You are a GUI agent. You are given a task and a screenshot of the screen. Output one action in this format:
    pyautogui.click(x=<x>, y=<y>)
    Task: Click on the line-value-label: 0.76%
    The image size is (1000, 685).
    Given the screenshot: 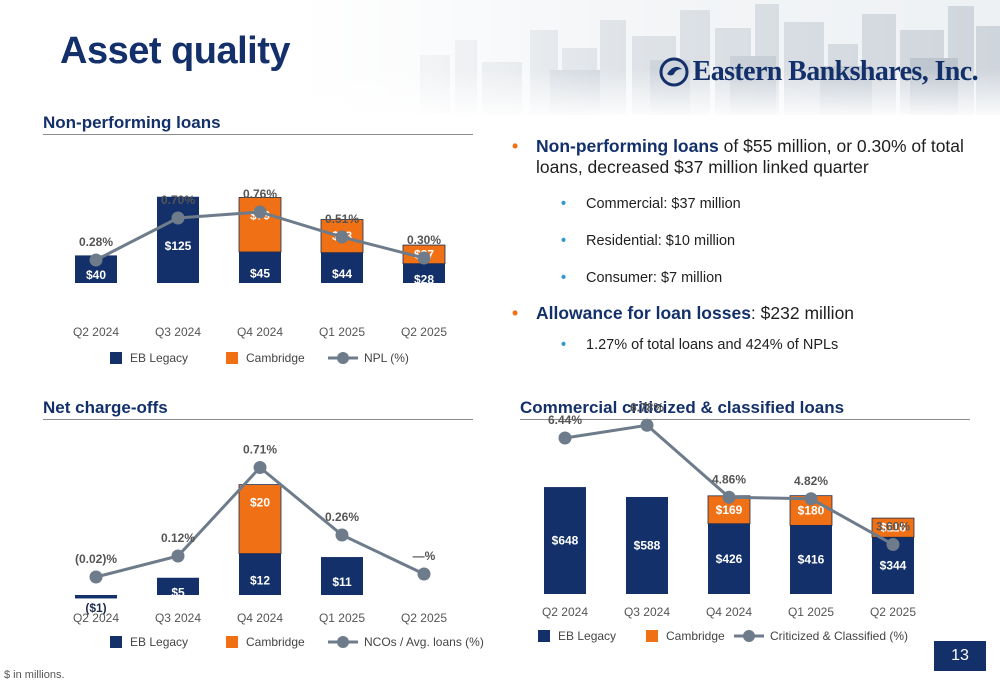 What is the action you would take?
    pyautogui.click(x=260, y=194)
    